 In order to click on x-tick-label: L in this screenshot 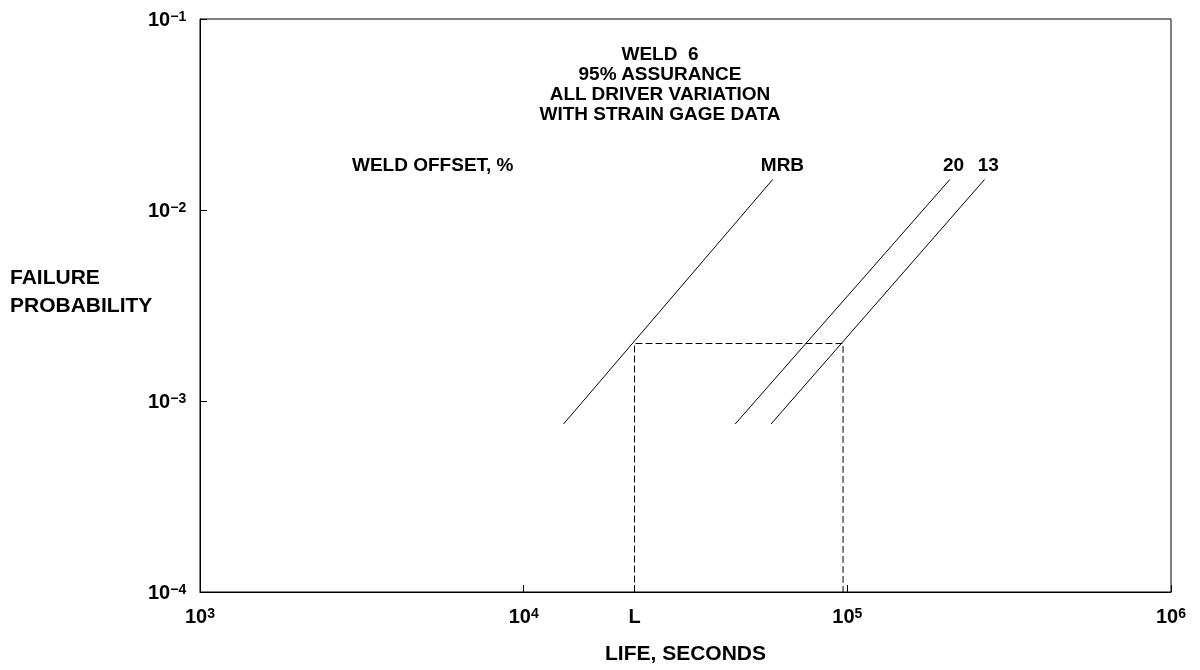, I will do `click(634, 616)`.